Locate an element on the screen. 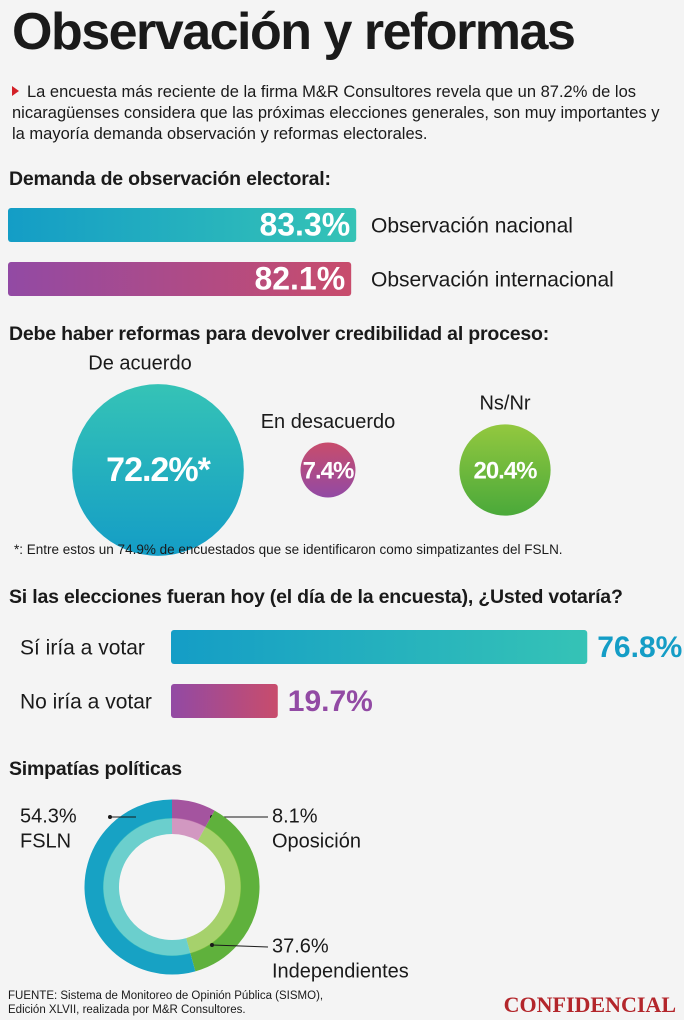 The width and height of the screenshot is (684, 1020). bubble-label: En desacuerdo is located at coordinates (328, 422).